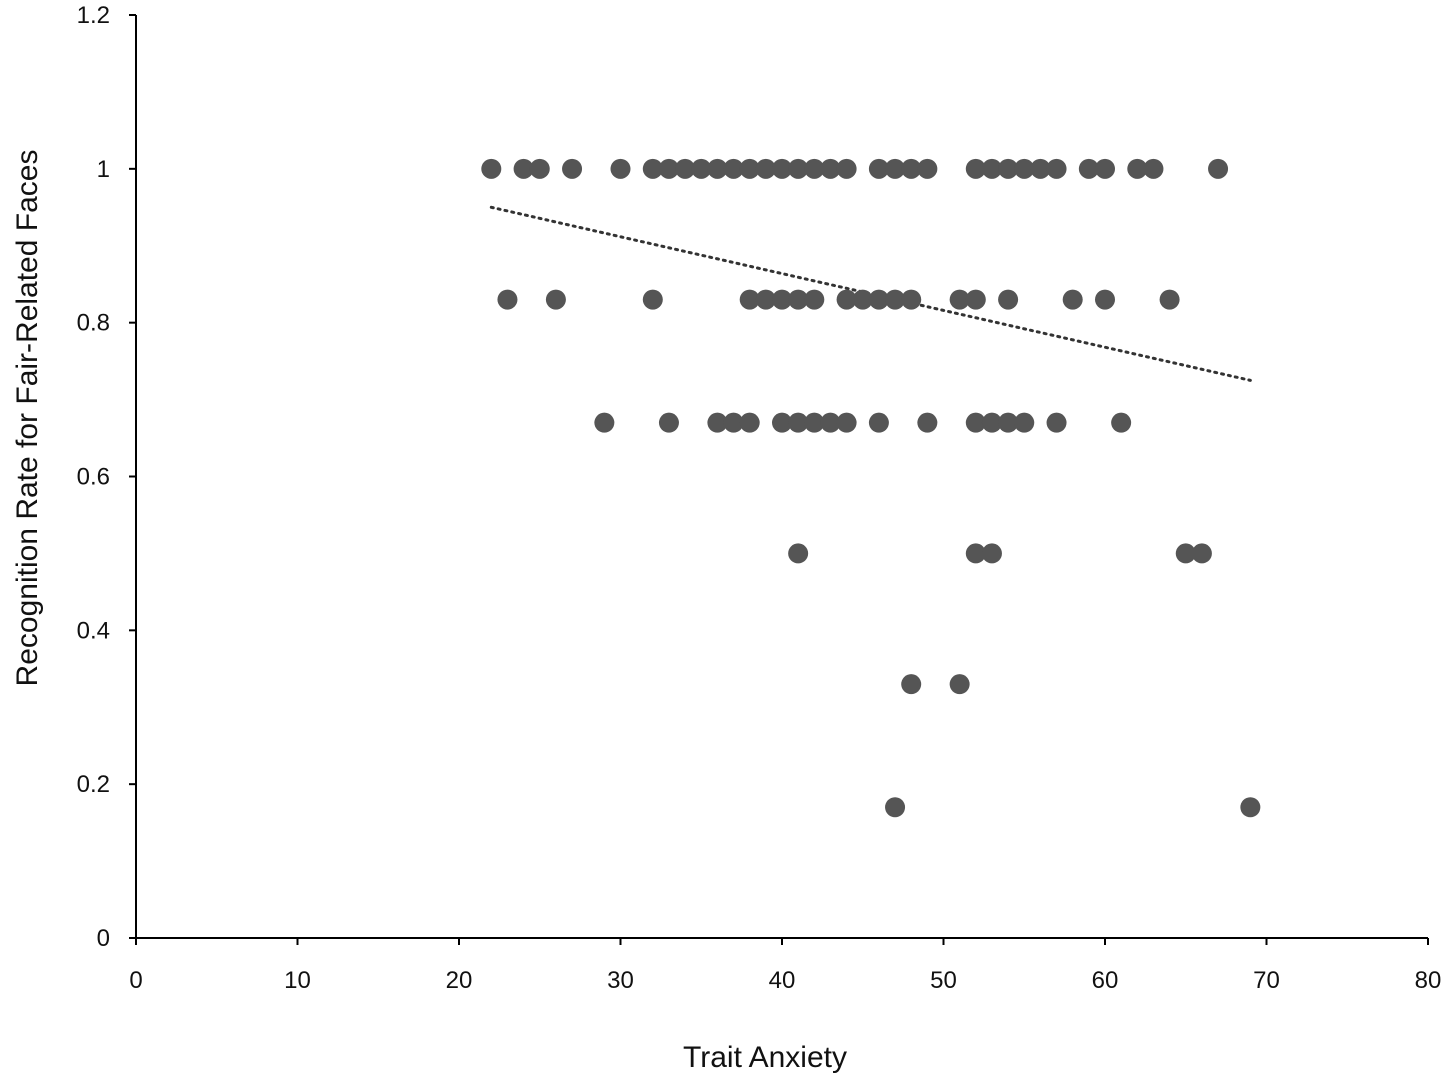 The height and width of the screenshot is (1080, 1450). I want to click on x-tick-label: 0, so click(135, 980).